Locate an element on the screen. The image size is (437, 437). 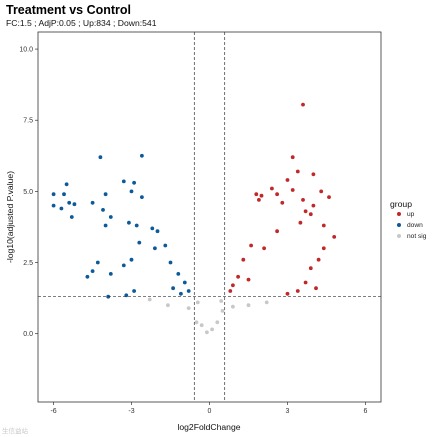
y-tick-label: 7.5 is located at coordinates (28, 121).